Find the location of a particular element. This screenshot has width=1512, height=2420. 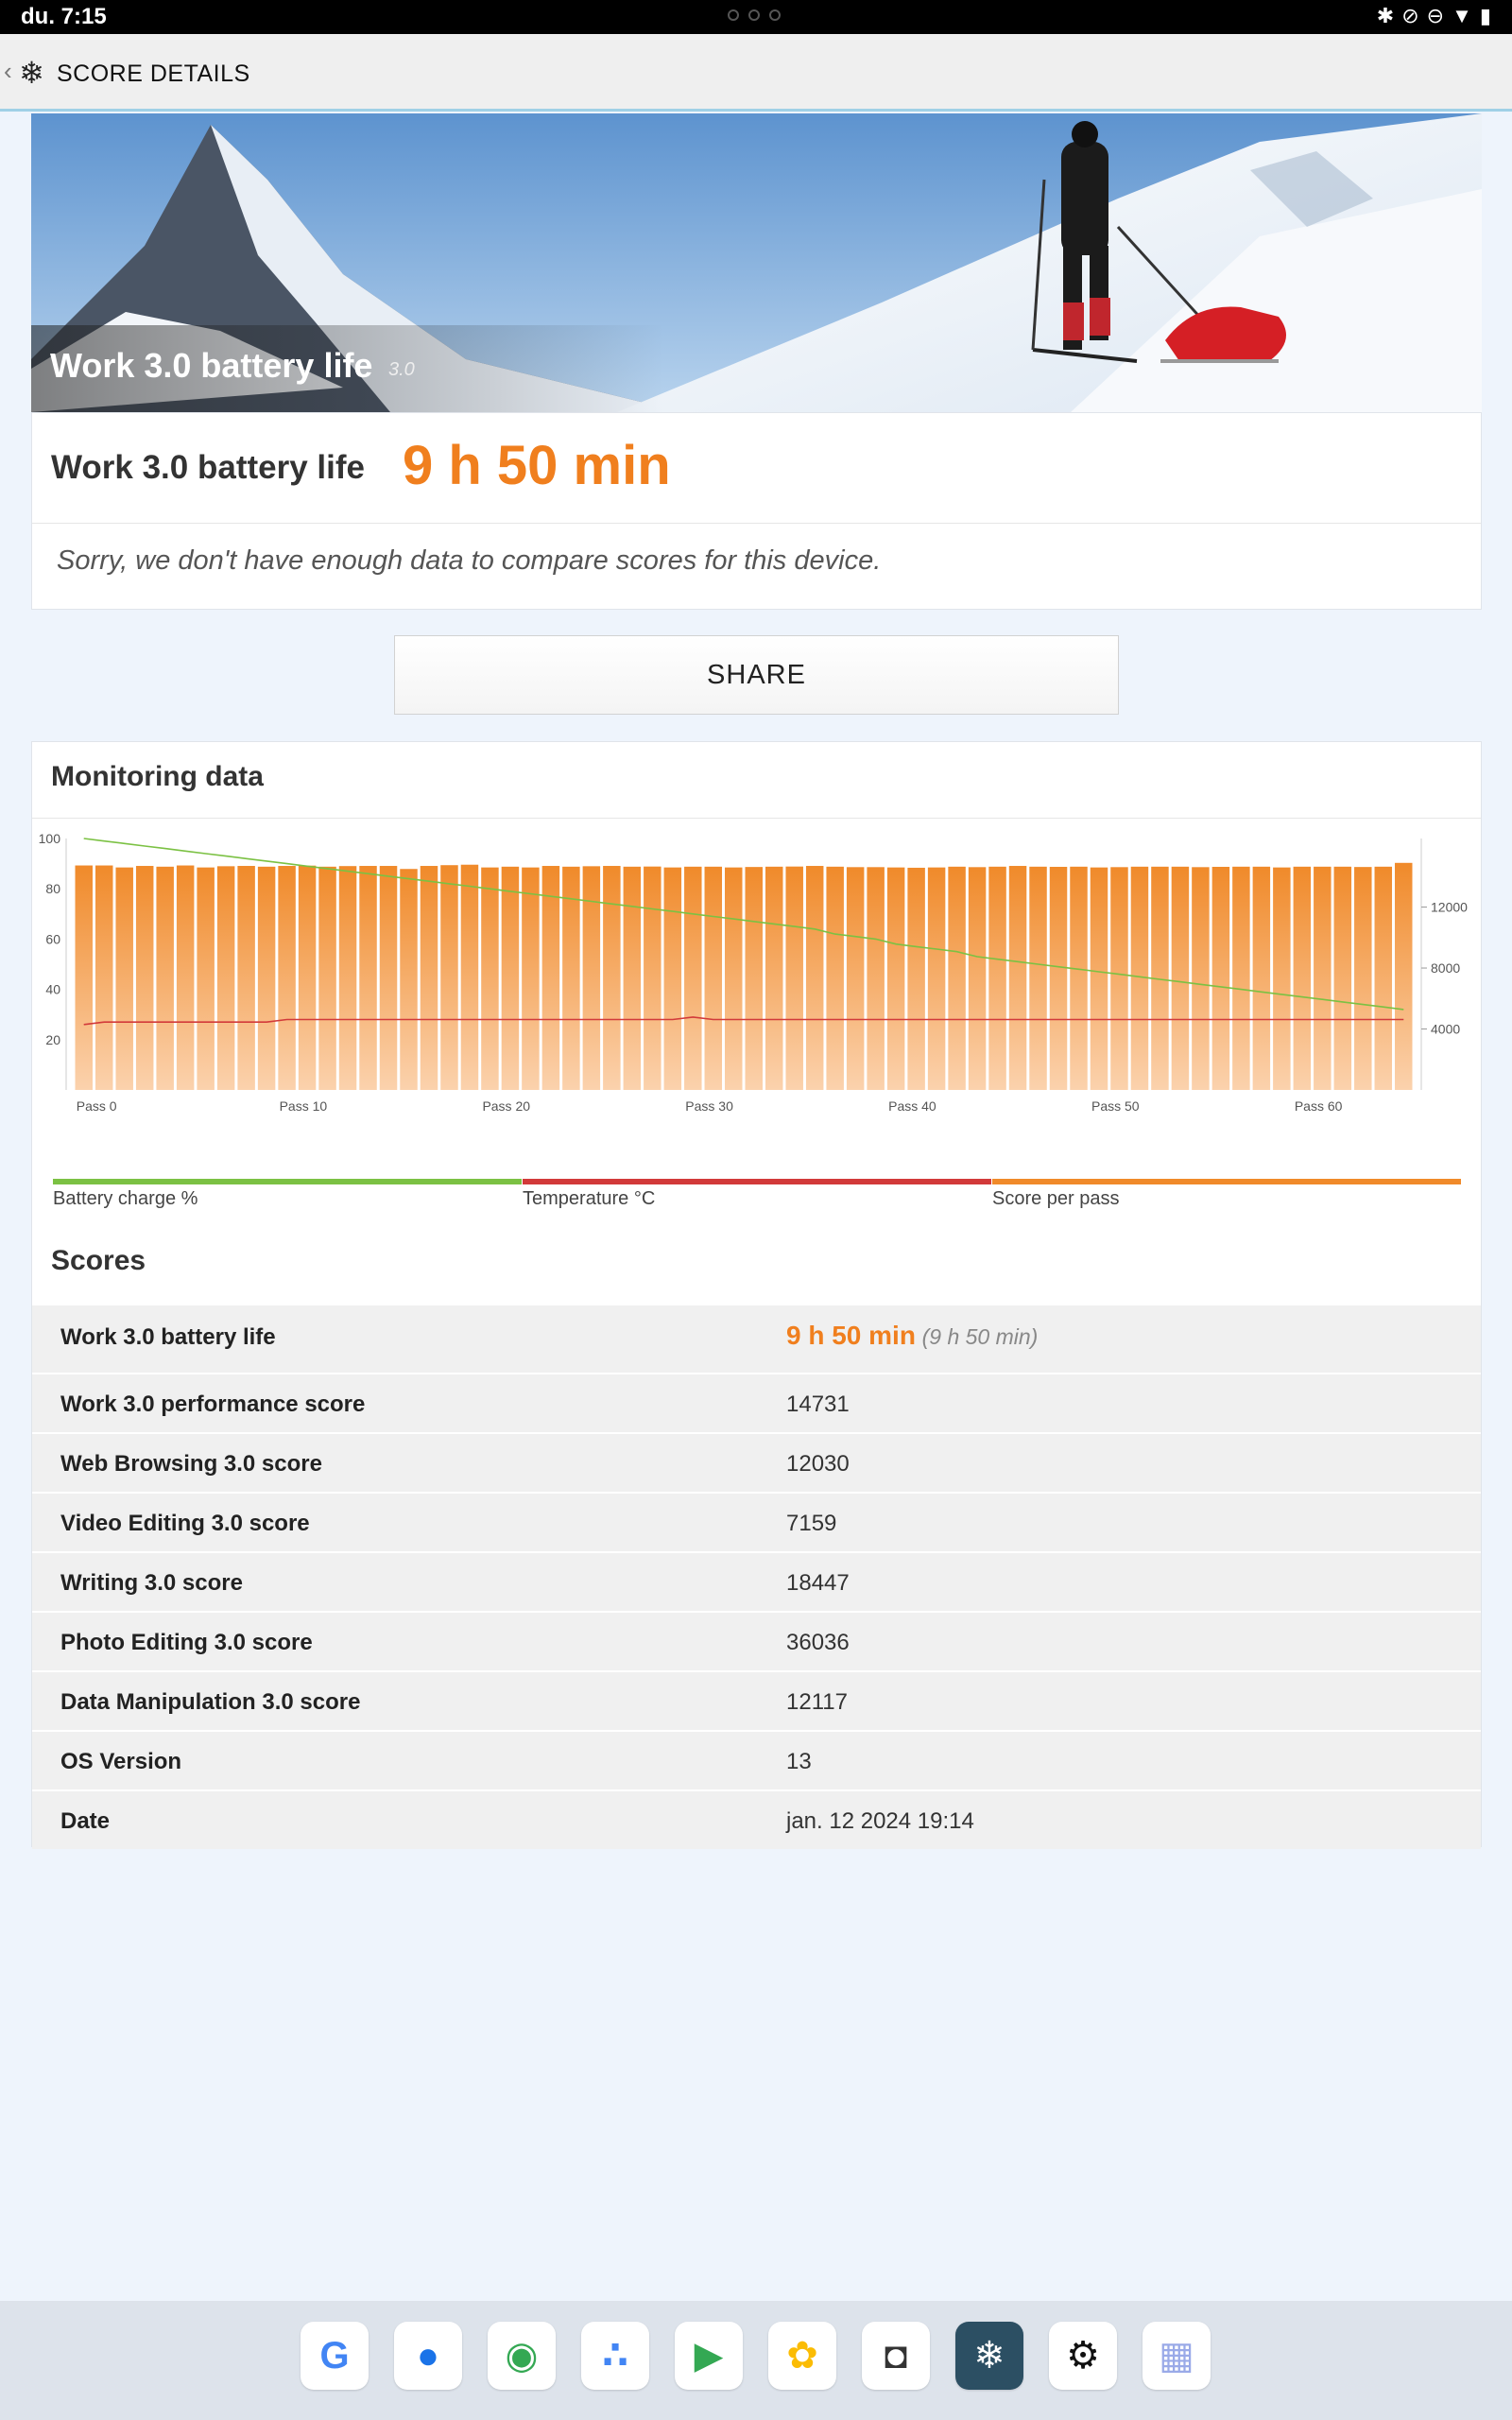

x-axis-tick-label: Pass 40 is located at coordinates (912, 1106).